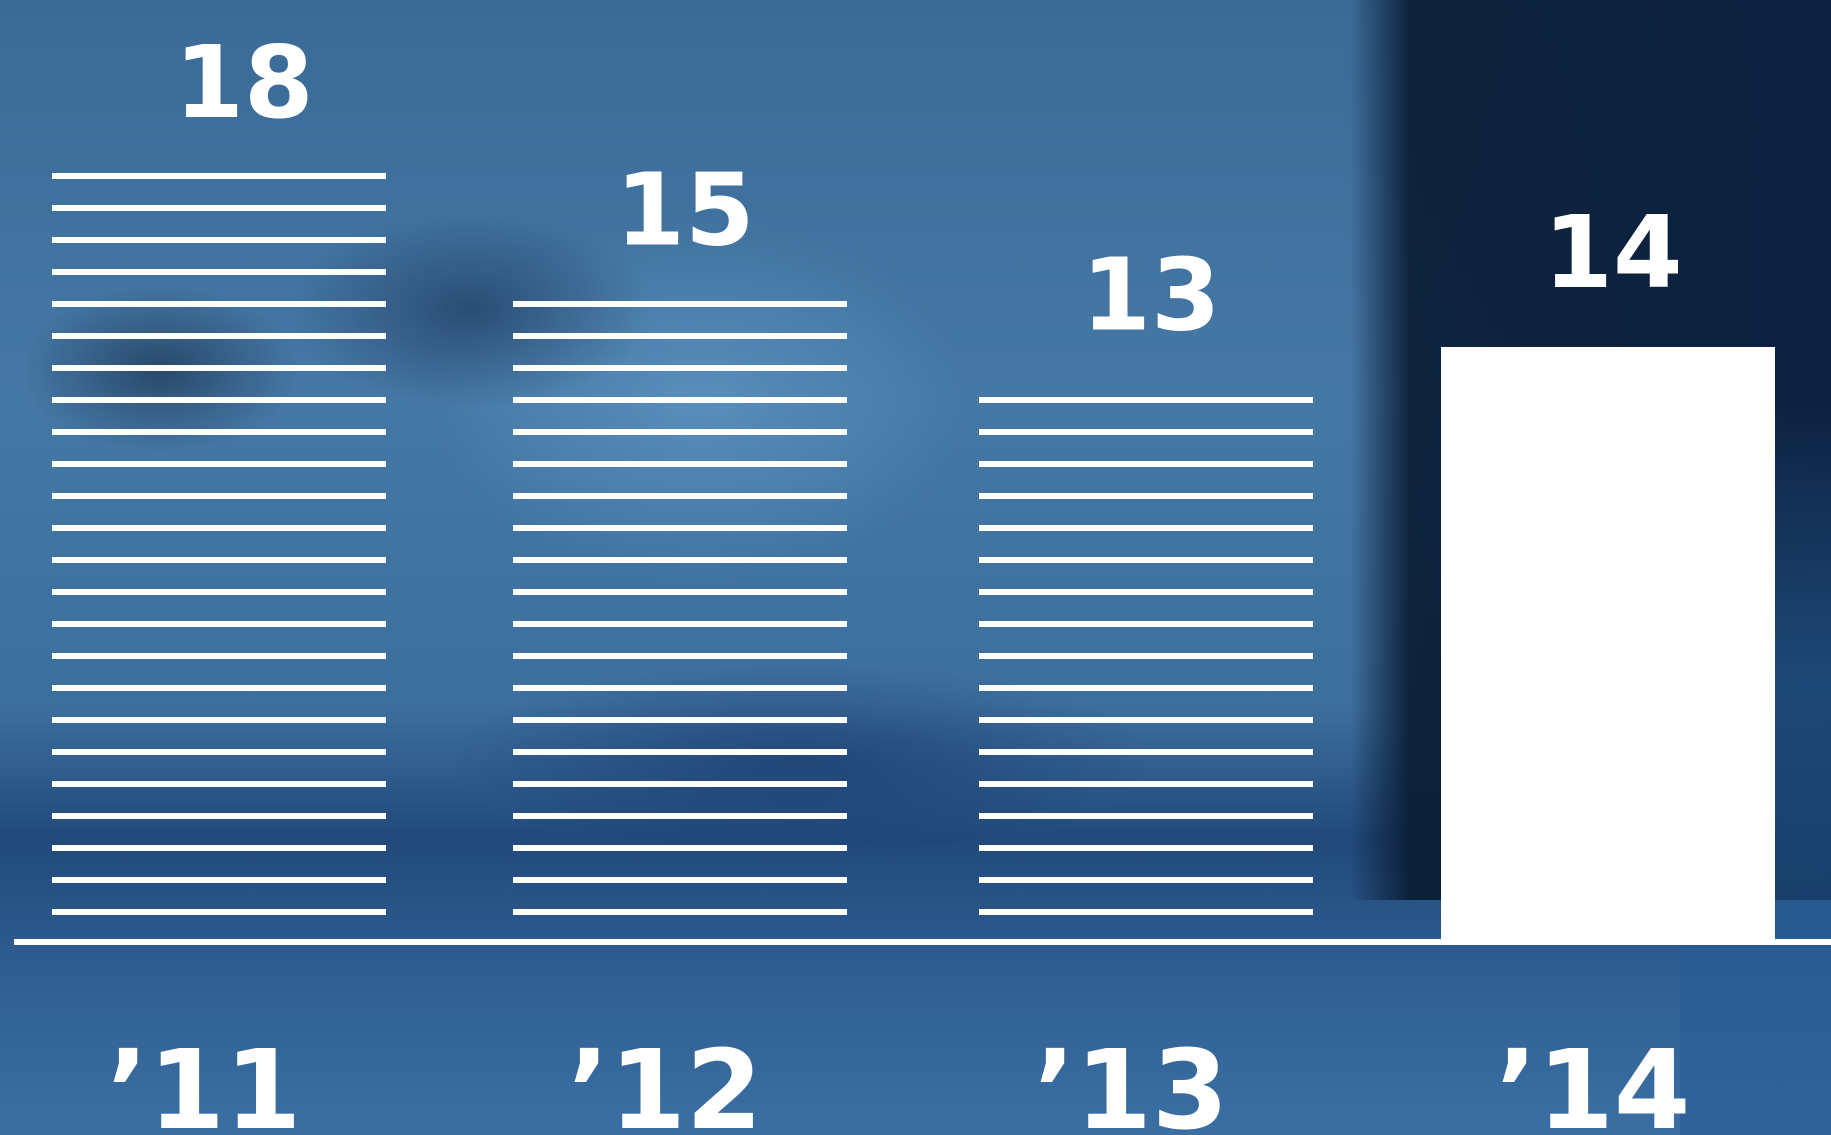 Image resolution: width=1831 pixels, height=1135 pixels. What do you see at coordinates (1593, 1080) in the screenshot?
I see `category-label-4: ’14` at bounding box center [1593, 1080].